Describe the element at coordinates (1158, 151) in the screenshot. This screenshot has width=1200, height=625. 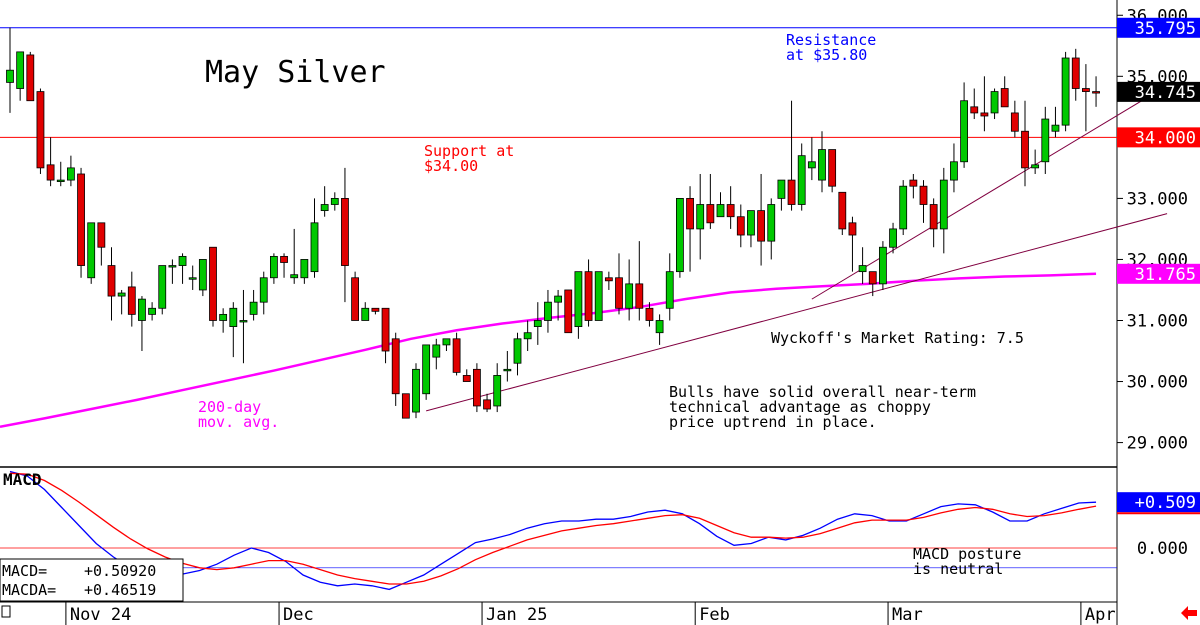
I see `price-label-layer: 35.795 34.745 34.000 31.765` at that location.